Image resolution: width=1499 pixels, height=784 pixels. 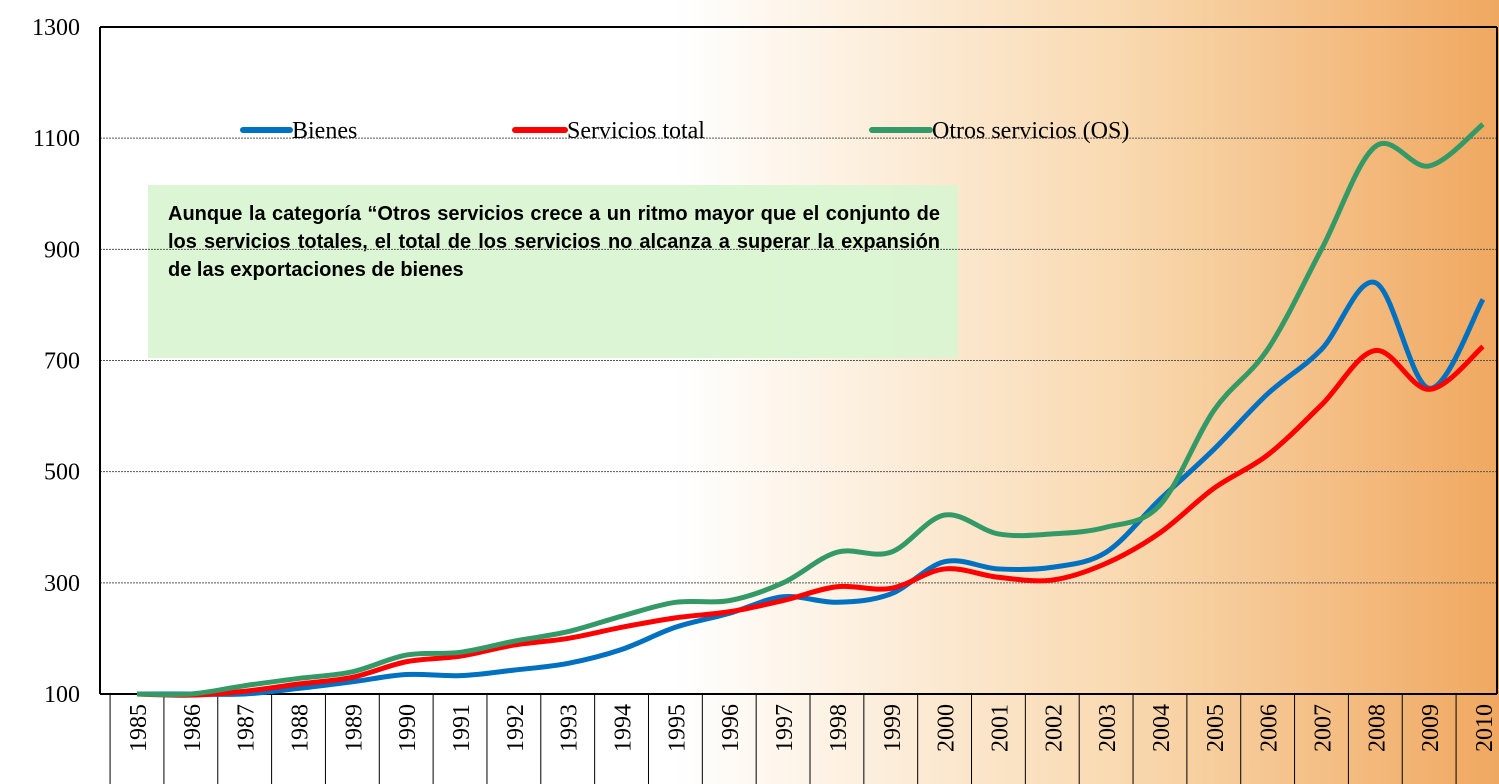 I want to click on x-tick-label: 2002, so click(x=1054, y=728).